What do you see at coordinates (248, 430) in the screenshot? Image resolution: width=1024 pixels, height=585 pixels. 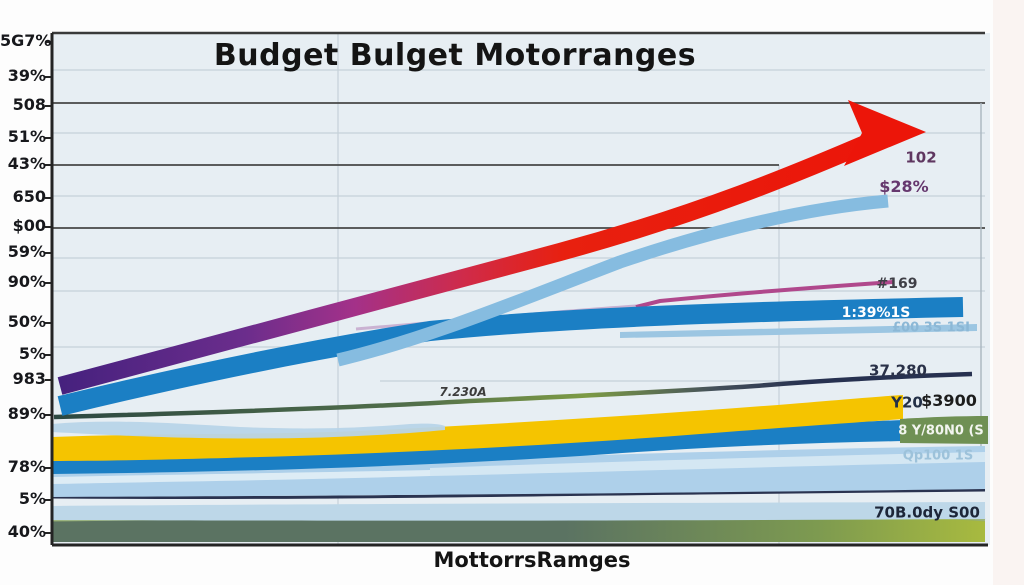 I see `light-blue-wave` at bounding box center [248, 430].